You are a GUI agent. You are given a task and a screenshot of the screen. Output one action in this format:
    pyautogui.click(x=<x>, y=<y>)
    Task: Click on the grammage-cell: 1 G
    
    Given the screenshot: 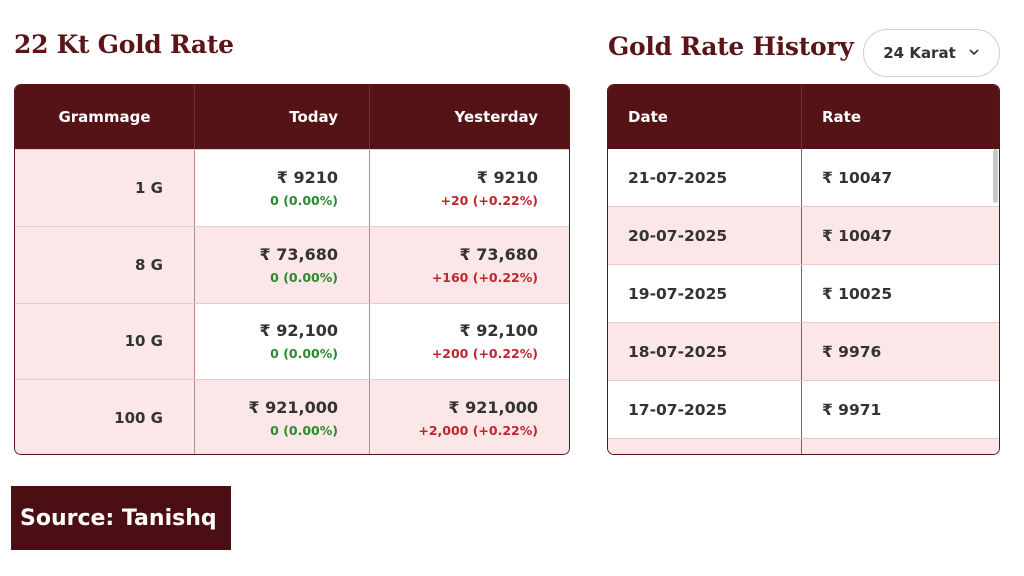 What is the action you would take?
    pyautogui.click(x=105, y=188)
    